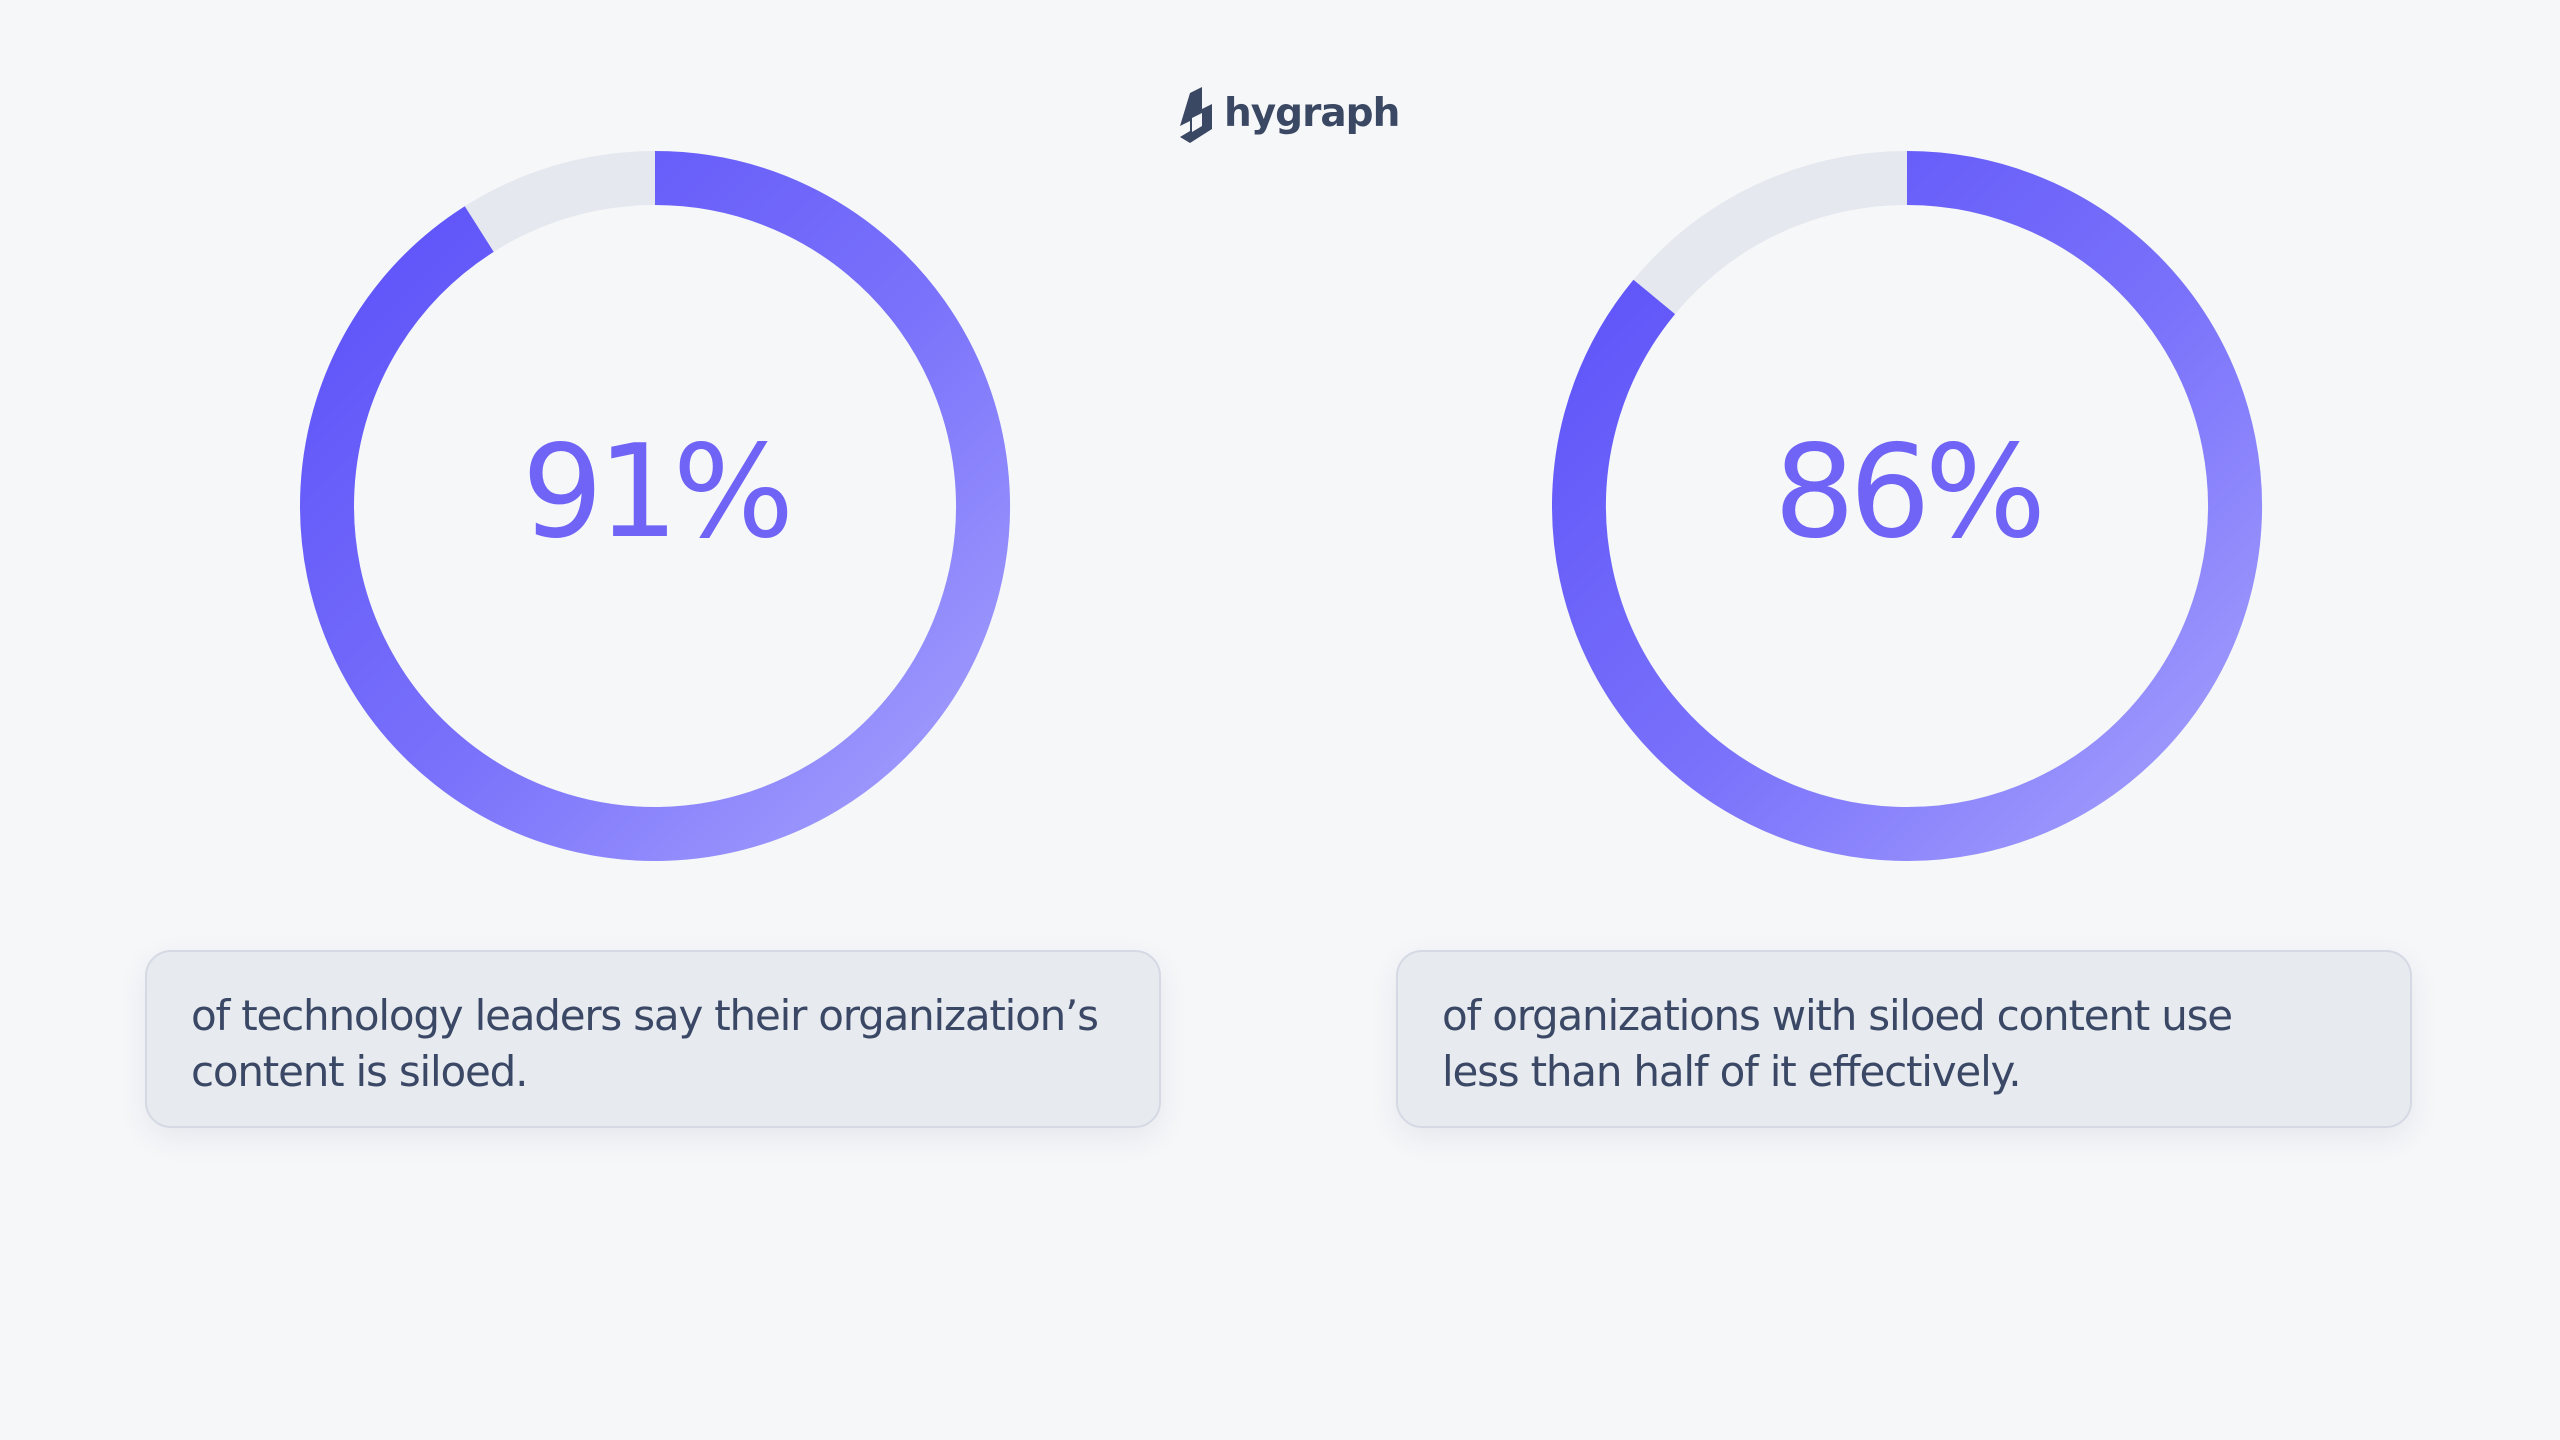 The width and height of the screenshot is (2560, 1440). I want to click on hygraph-logo: hygraph, so click(1289, 116).